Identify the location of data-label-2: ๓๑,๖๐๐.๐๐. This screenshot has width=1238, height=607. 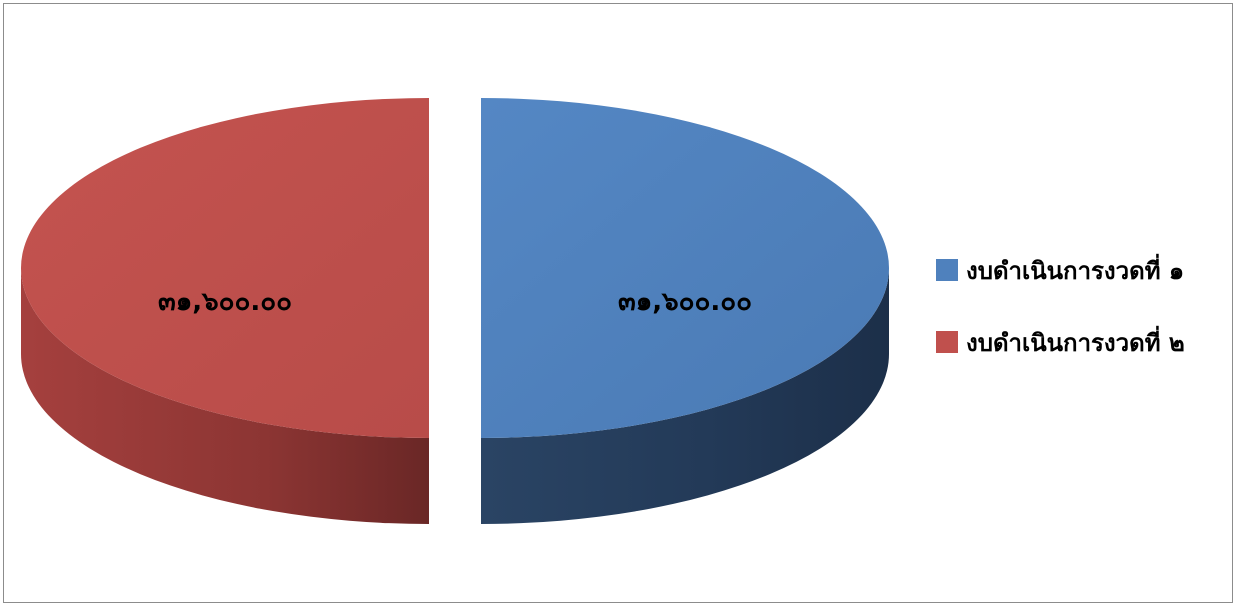
(225, 302).